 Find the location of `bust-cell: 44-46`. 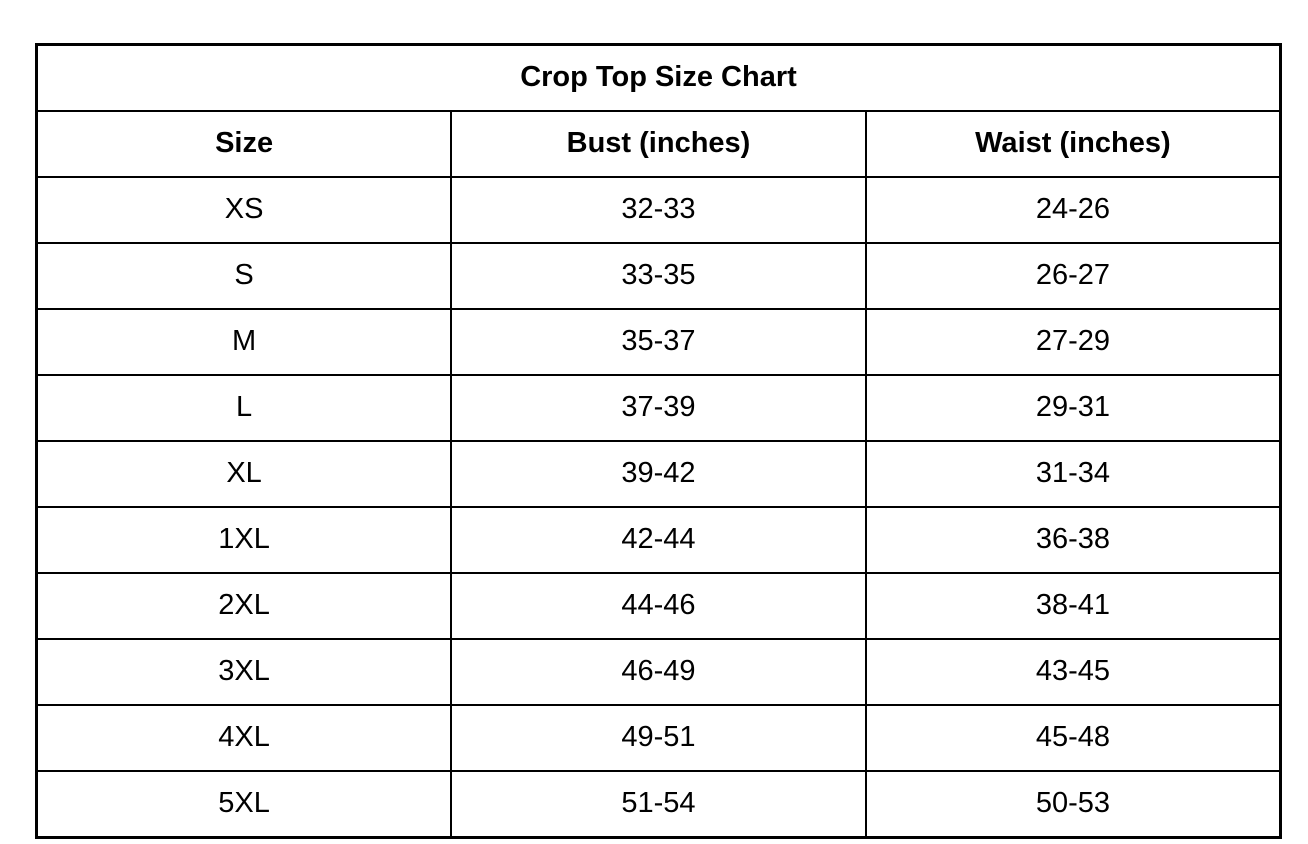

bust-cell: 44-46 is located at coordinates (658, 606).